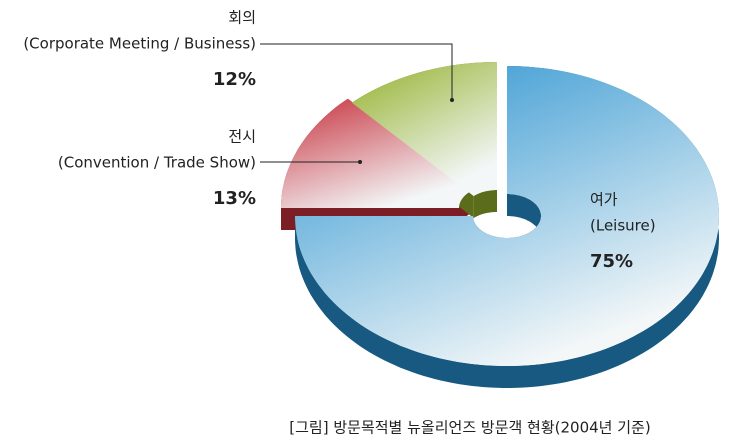  Describe the element at coordinates (469, 428) in the screenshot. I see `chart-caption: [그림] 방문목적별 뉴올리언즈 방문객 현황(2004년 기준)` at that location.